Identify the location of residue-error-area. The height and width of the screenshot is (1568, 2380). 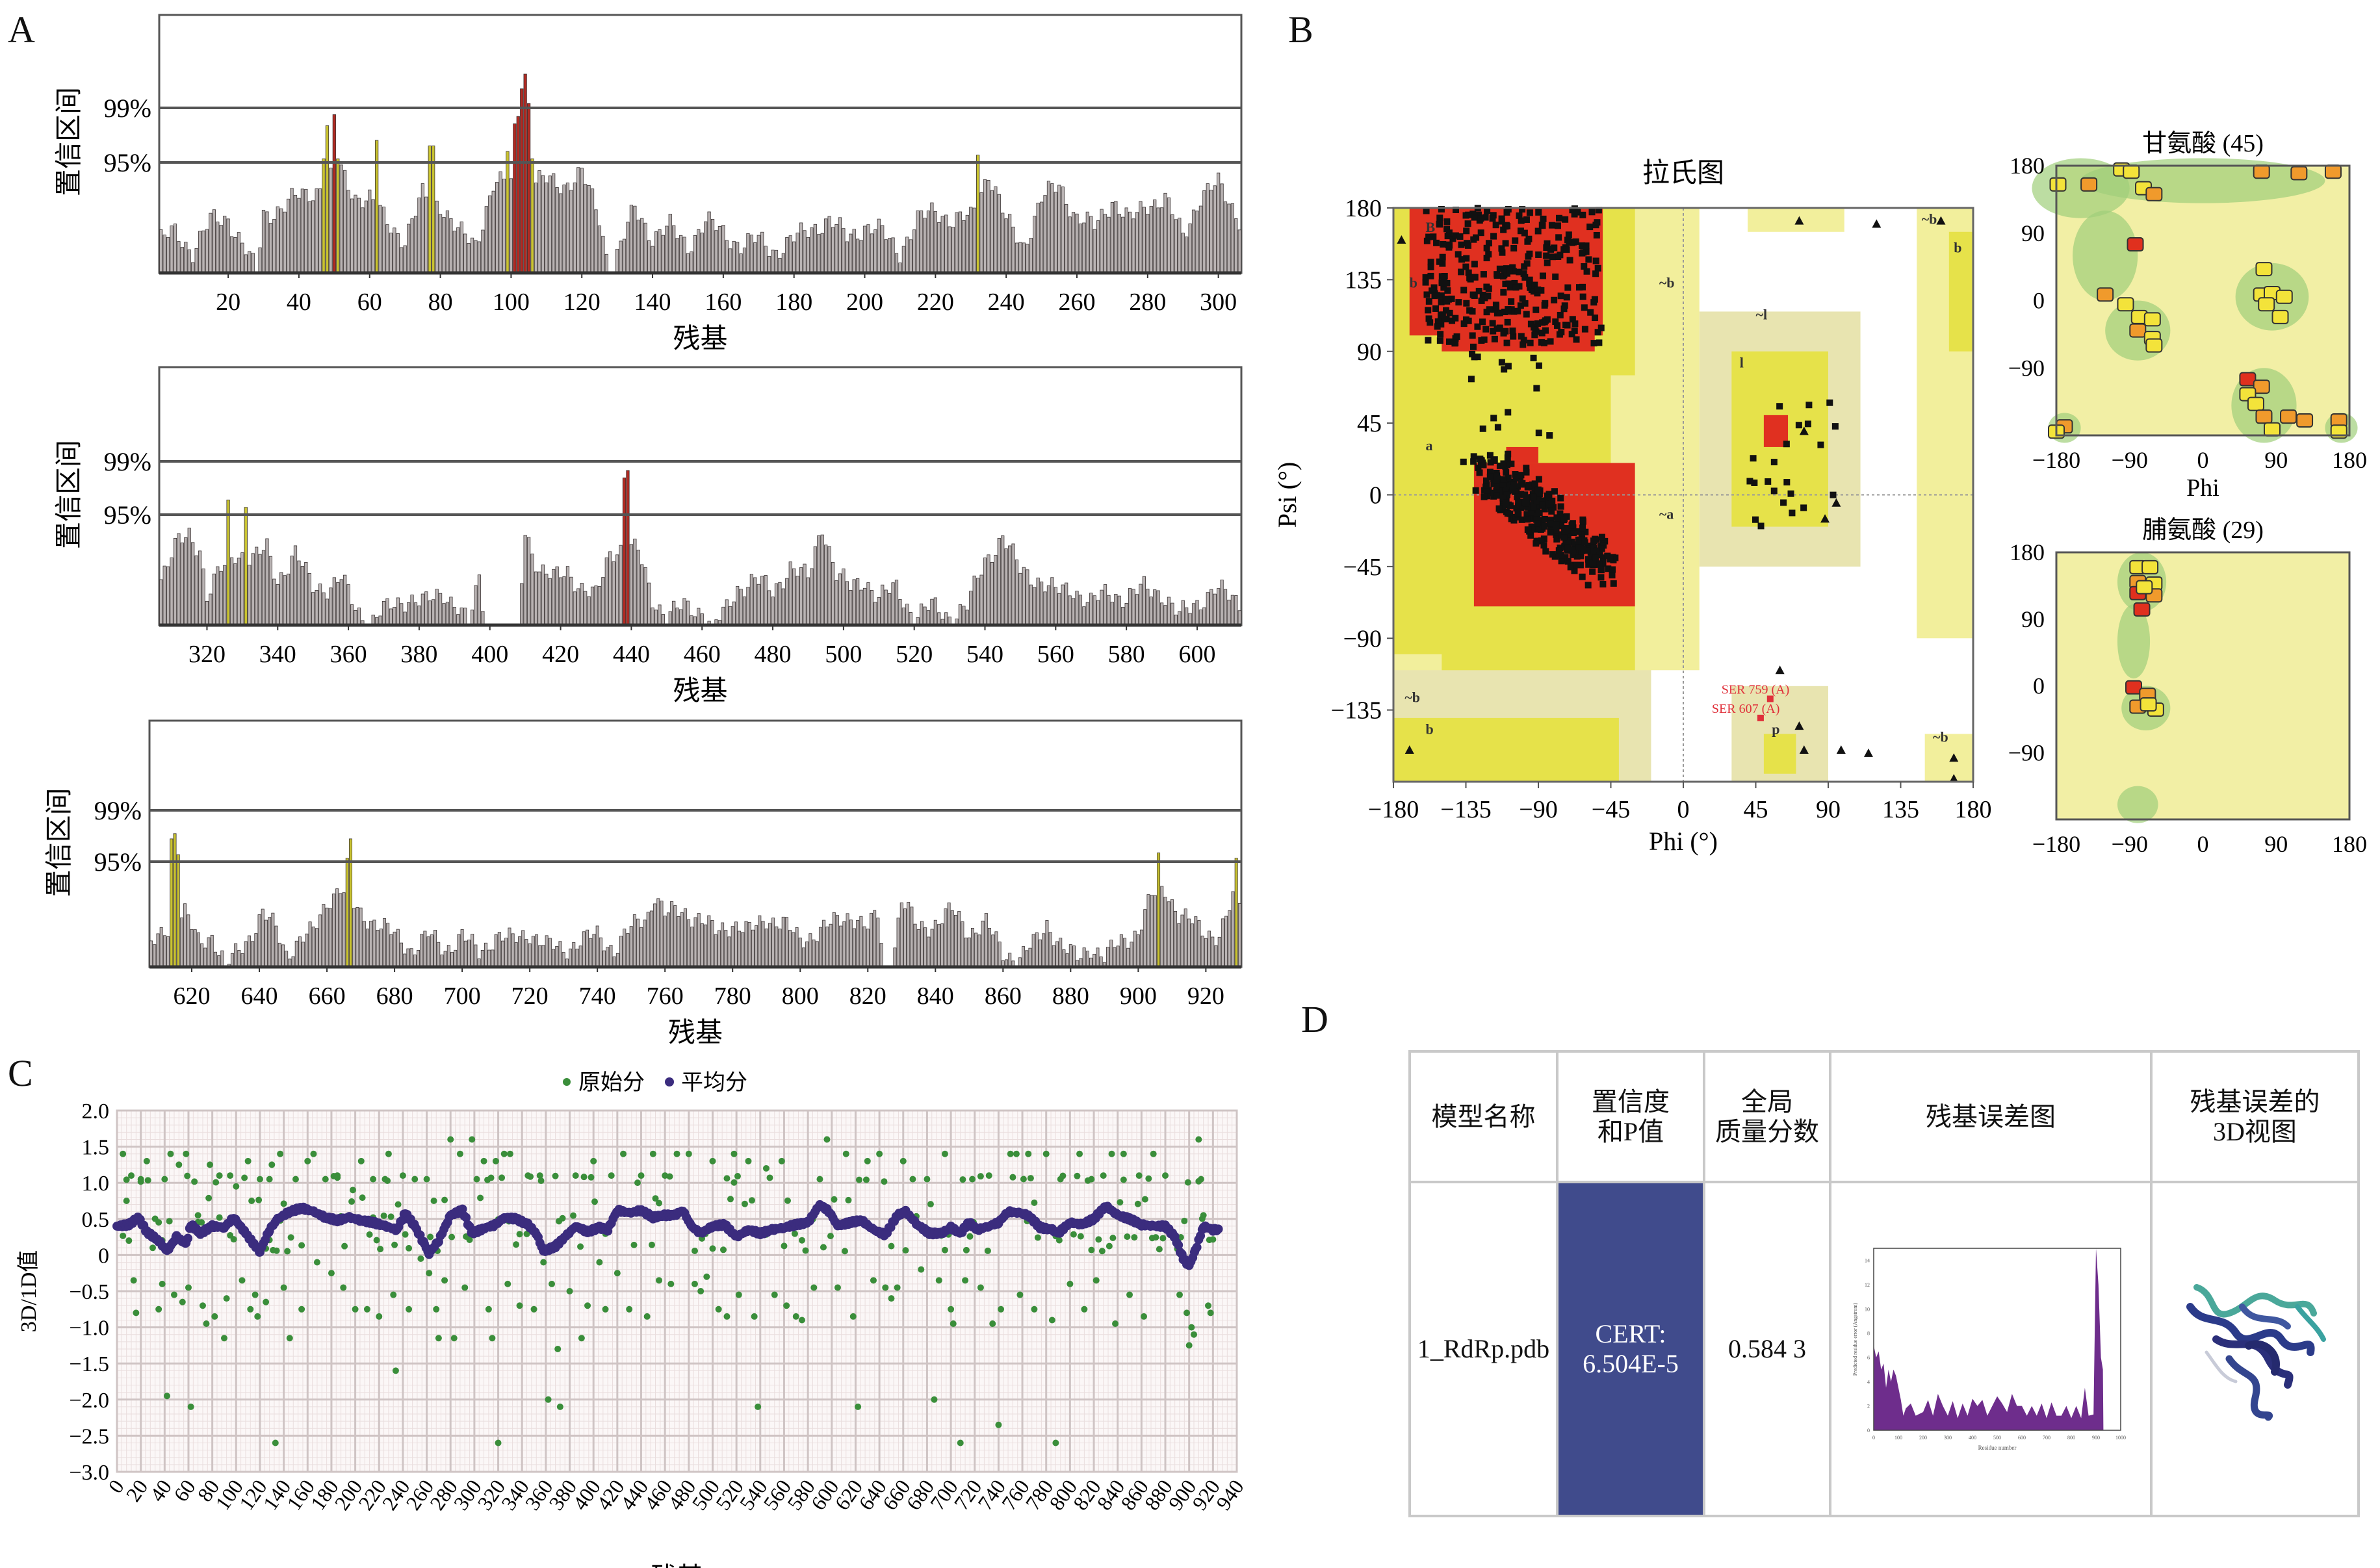
(1989, 1339).